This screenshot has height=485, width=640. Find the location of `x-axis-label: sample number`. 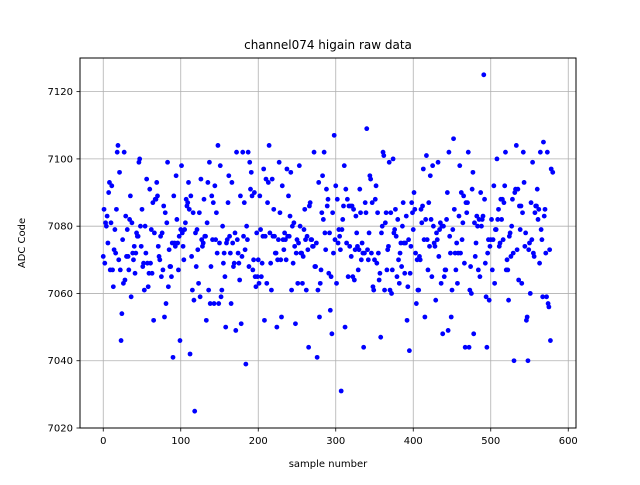

x-axis-label: sample number is located at coordinates (328, 464).